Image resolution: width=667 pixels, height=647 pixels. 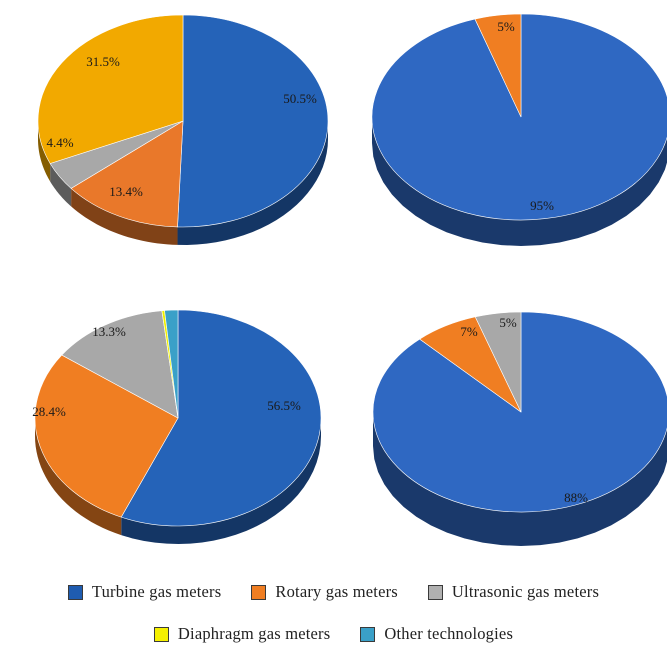 I want to click on pie-1-side-rotary, so click(x=124, y=216).